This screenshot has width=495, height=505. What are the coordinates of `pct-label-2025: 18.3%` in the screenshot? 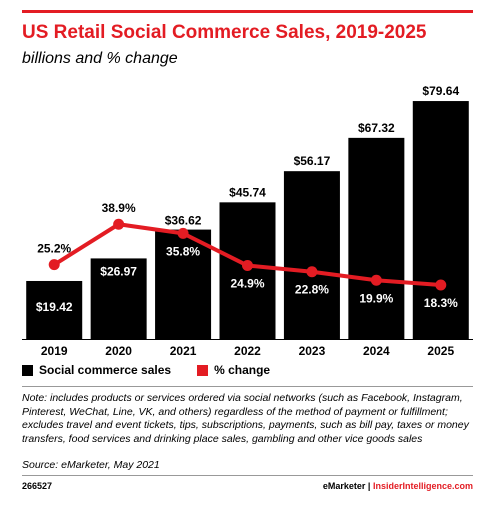 It's located at (441, 303).